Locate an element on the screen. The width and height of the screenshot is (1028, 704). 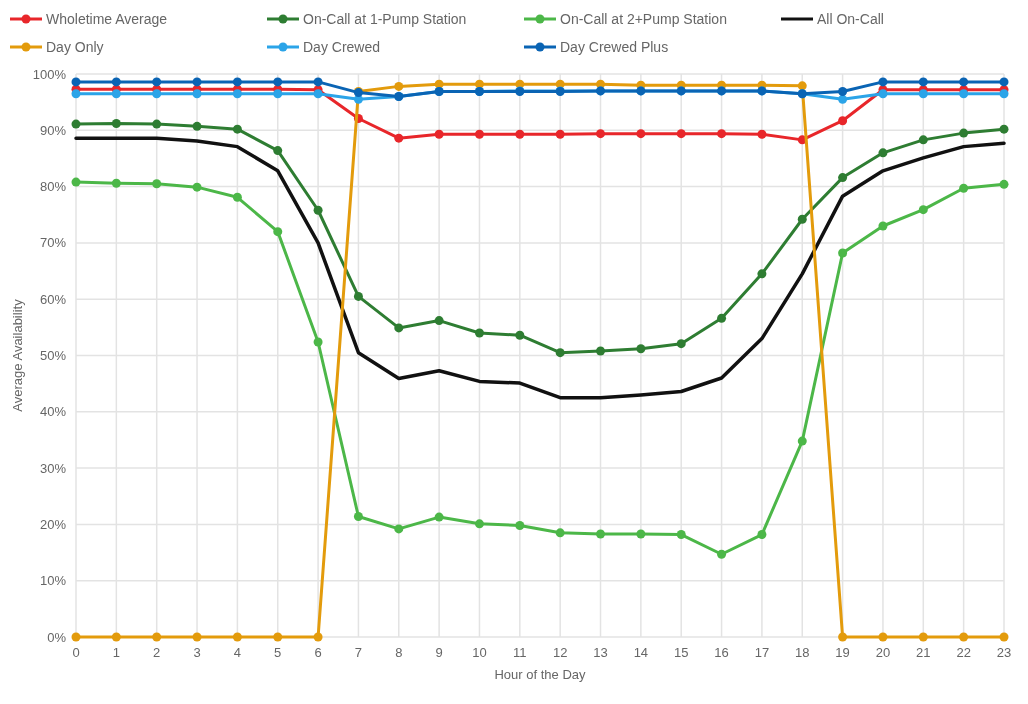
x-tick-label: 5 is located at coordinates (278, 652).